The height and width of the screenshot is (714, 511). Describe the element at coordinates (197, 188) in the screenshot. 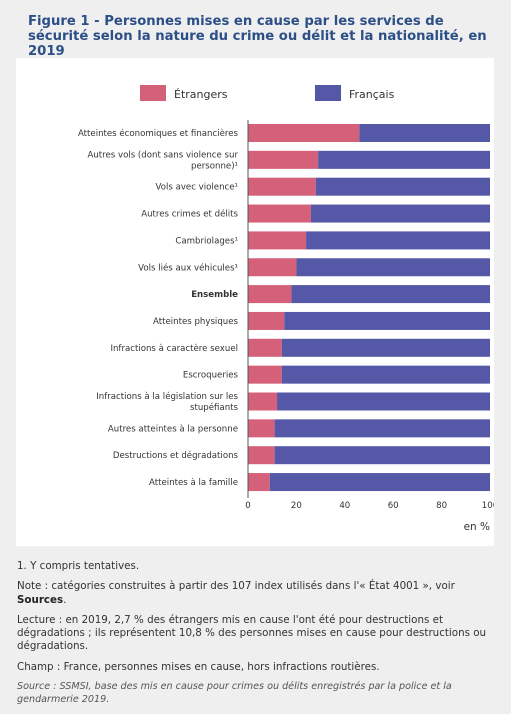

I see `category-label-2: Vols avec violence¹` at that location.